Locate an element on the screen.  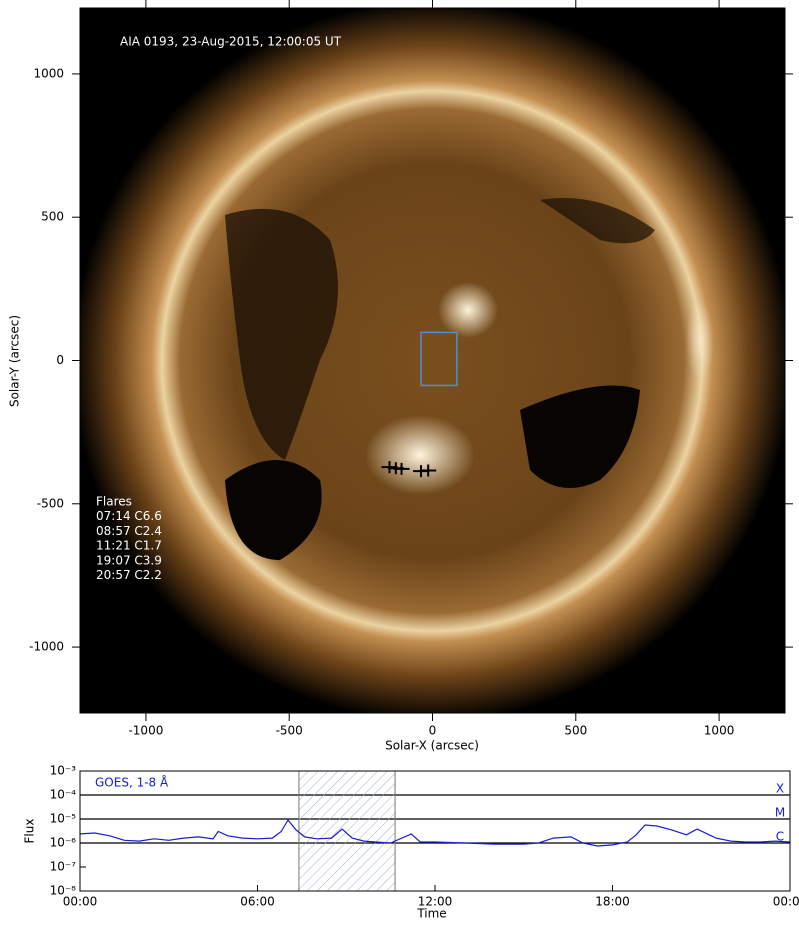
y-tick-label: -500 is located at coordinates (50, 503).